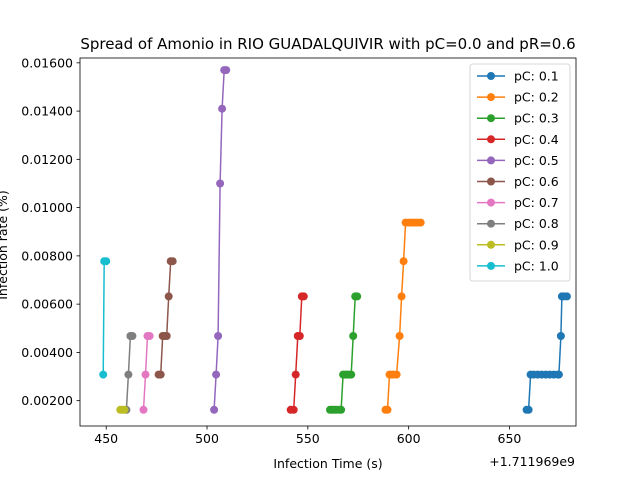 The image size is (640, 480). What do you see at coordinates (536, 160) in the screenshot?
I see `legend-label: pC: 0.5` at bounding box center [536, 160].